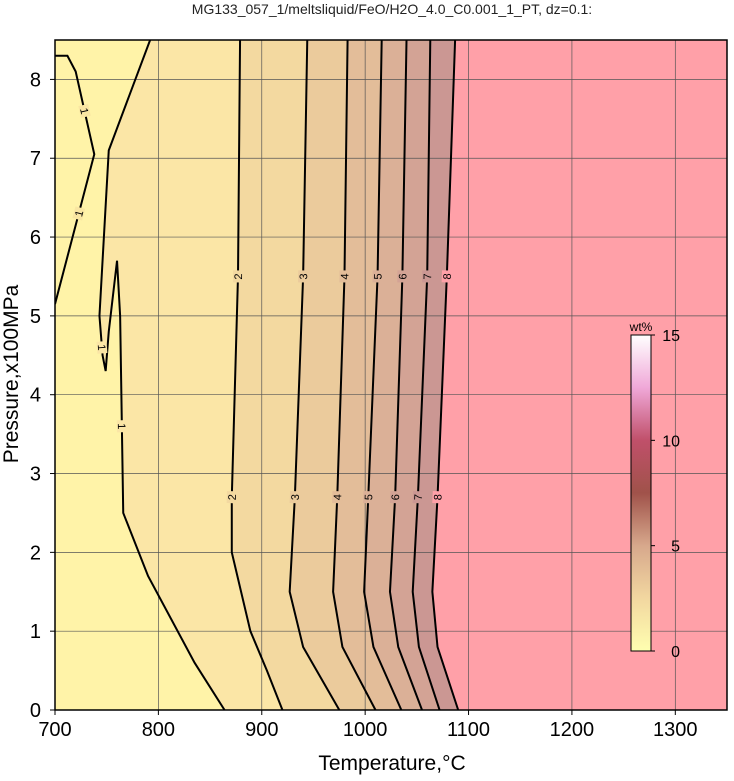 The image size is (734, 781). Describe the element at coordinates (11, 373) in the screenshot. I see `y-axis-label: Pressure,x100MPa` at that location.